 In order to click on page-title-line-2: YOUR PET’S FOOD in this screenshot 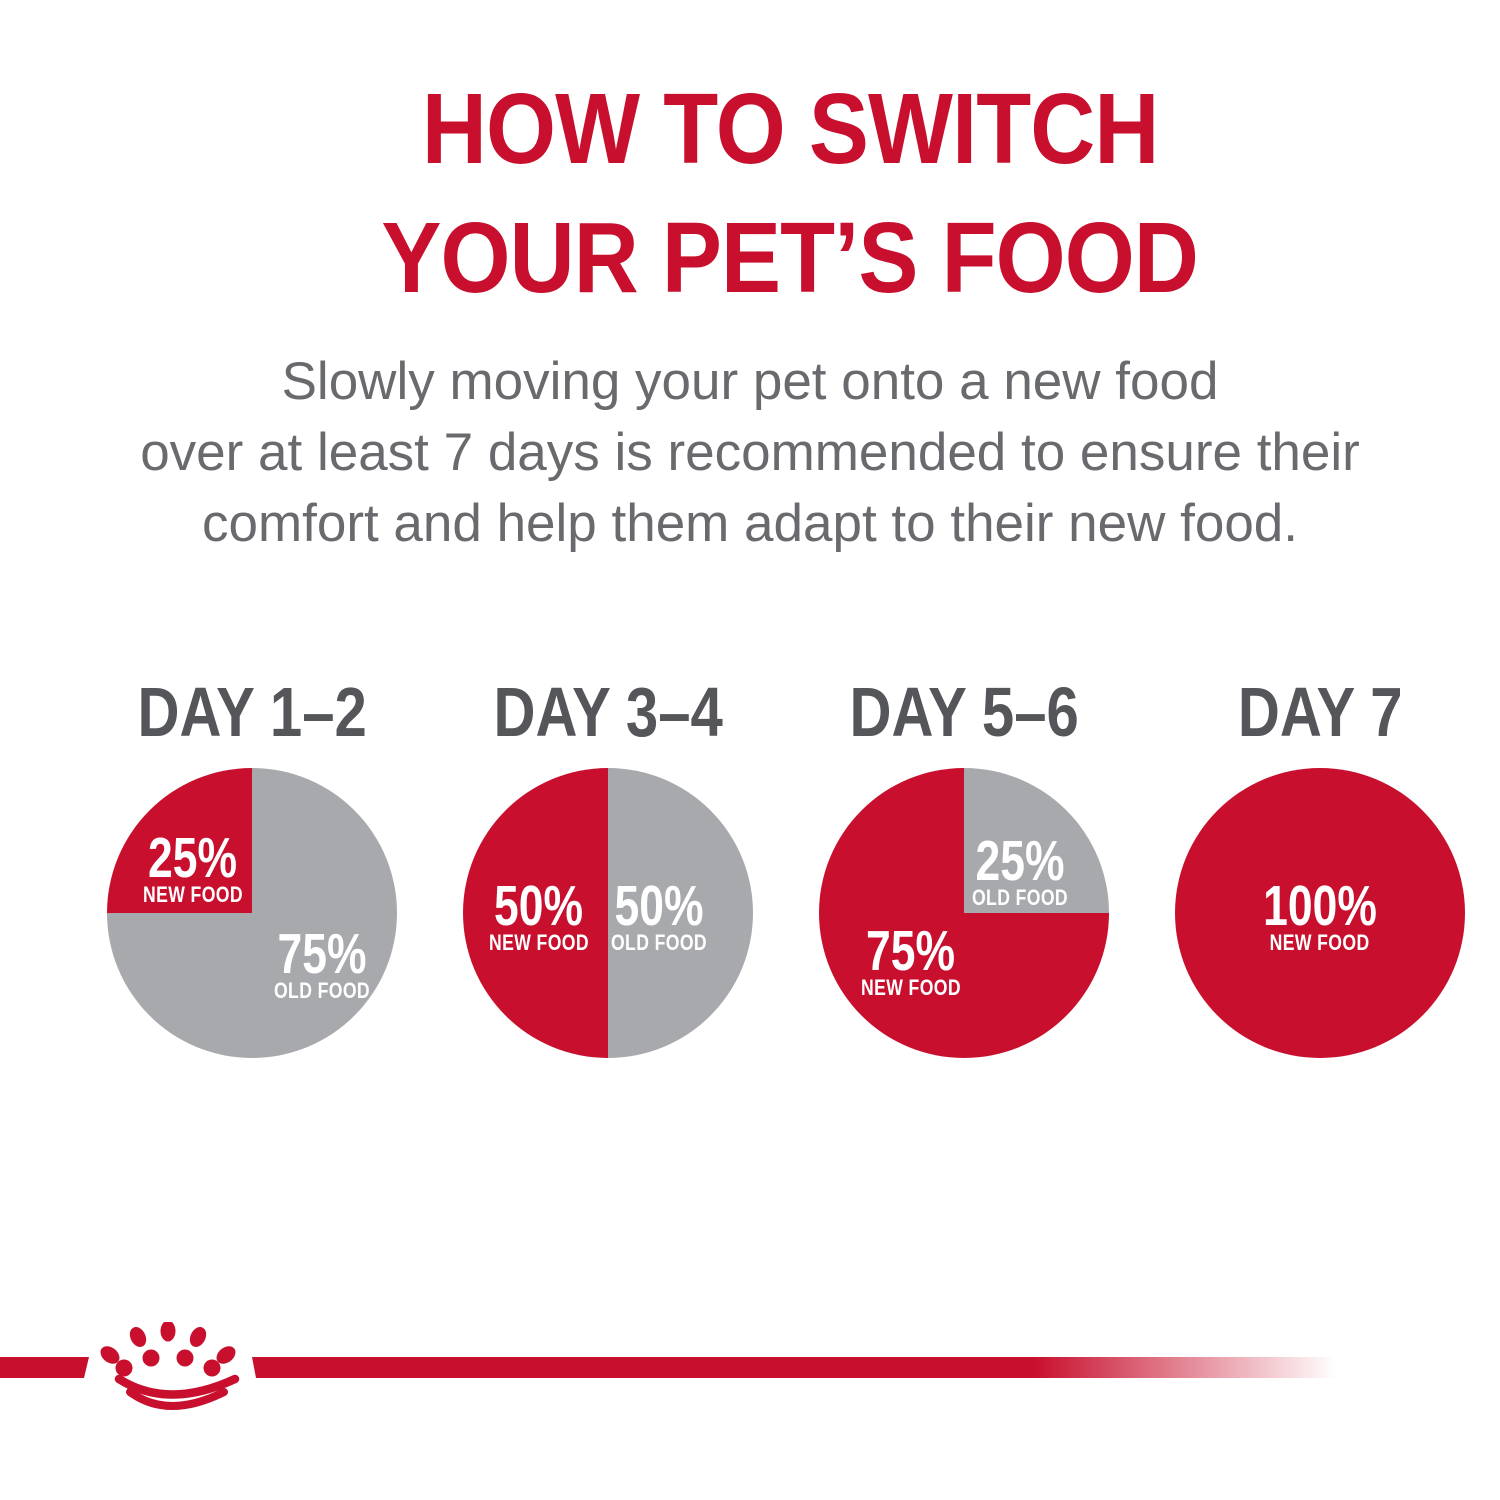, I will do `click(790, 258)`.